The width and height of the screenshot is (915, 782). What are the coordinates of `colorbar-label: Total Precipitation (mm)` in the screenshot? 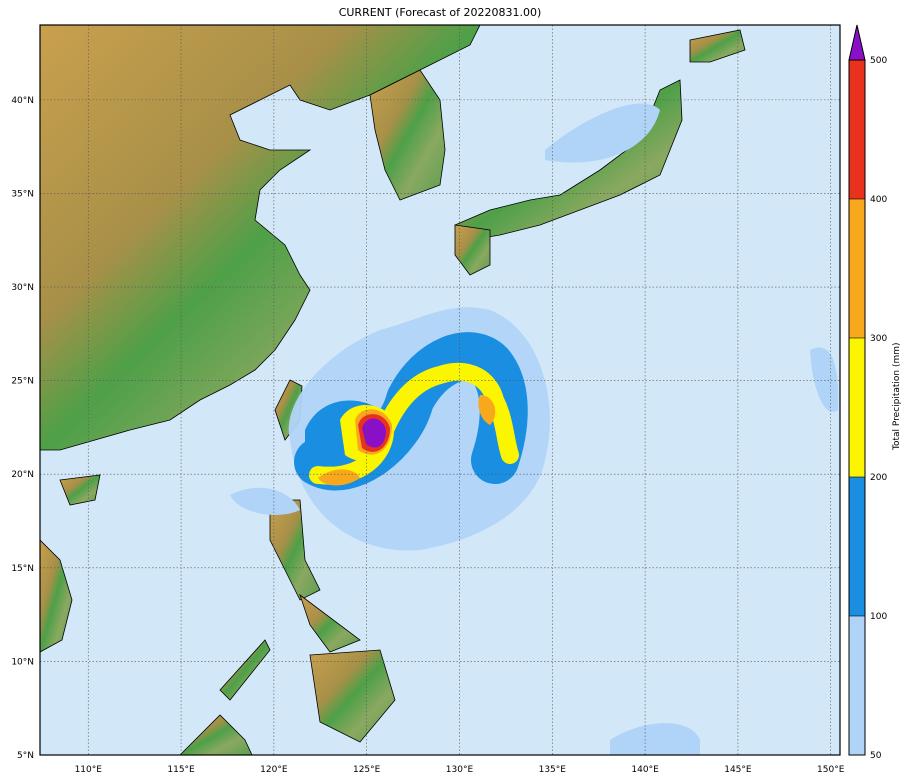 It's located at (897, 396).